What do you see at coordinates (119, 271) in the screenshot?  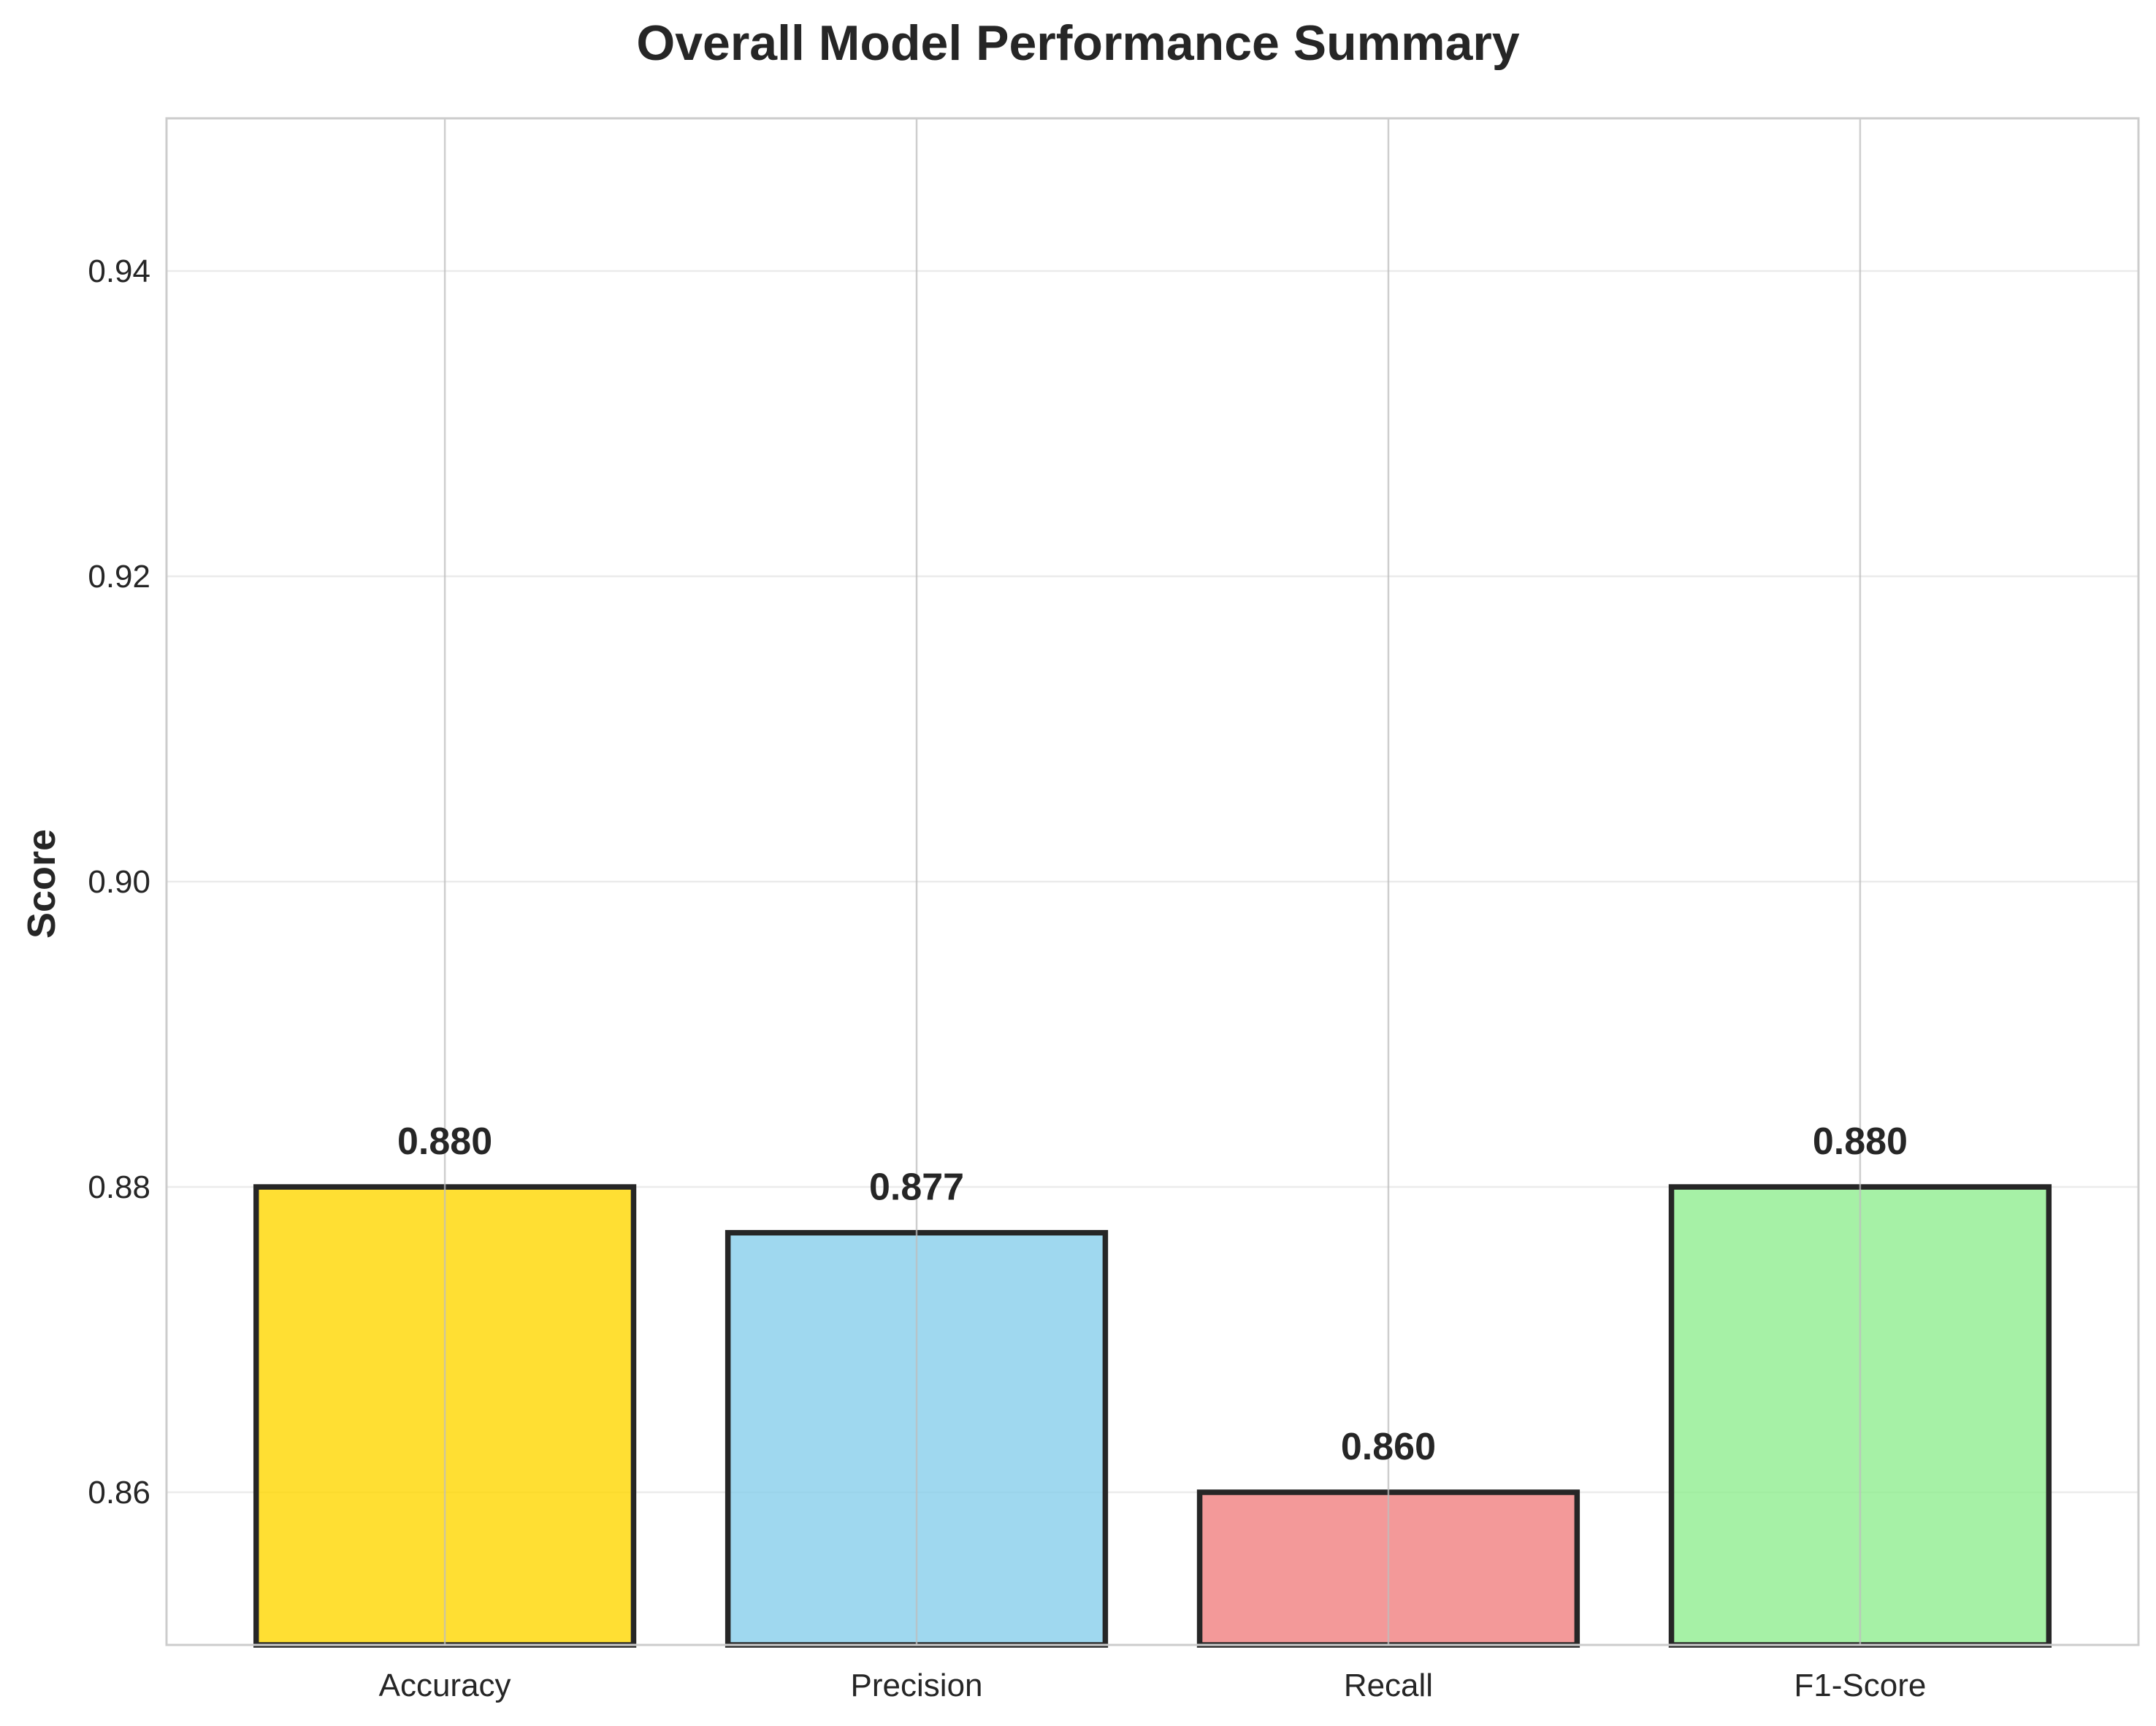 I see `y-tick-label: 0.94` at bounding box center [119, 271].